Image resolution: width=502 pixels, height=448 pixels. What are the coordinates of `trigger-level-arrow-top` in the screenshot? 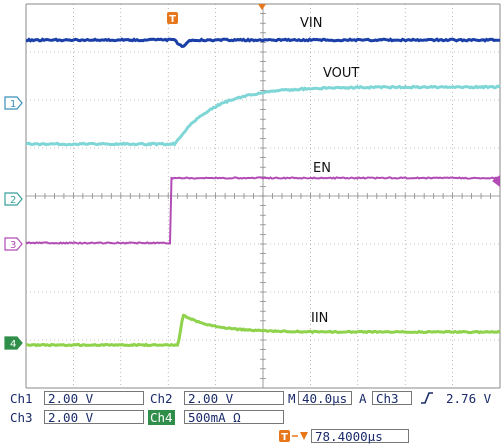 It's located at (262, 7).